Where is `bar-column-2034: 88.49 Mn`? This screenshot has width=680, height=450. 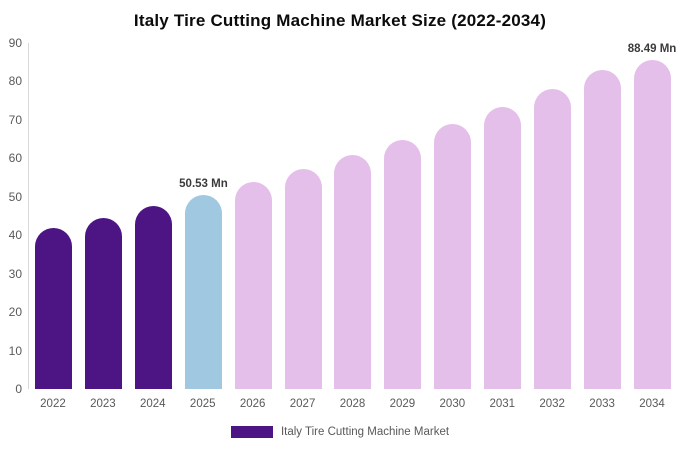
bar-column-2034: 88.49 Mn is located at coordinates (652, 216).